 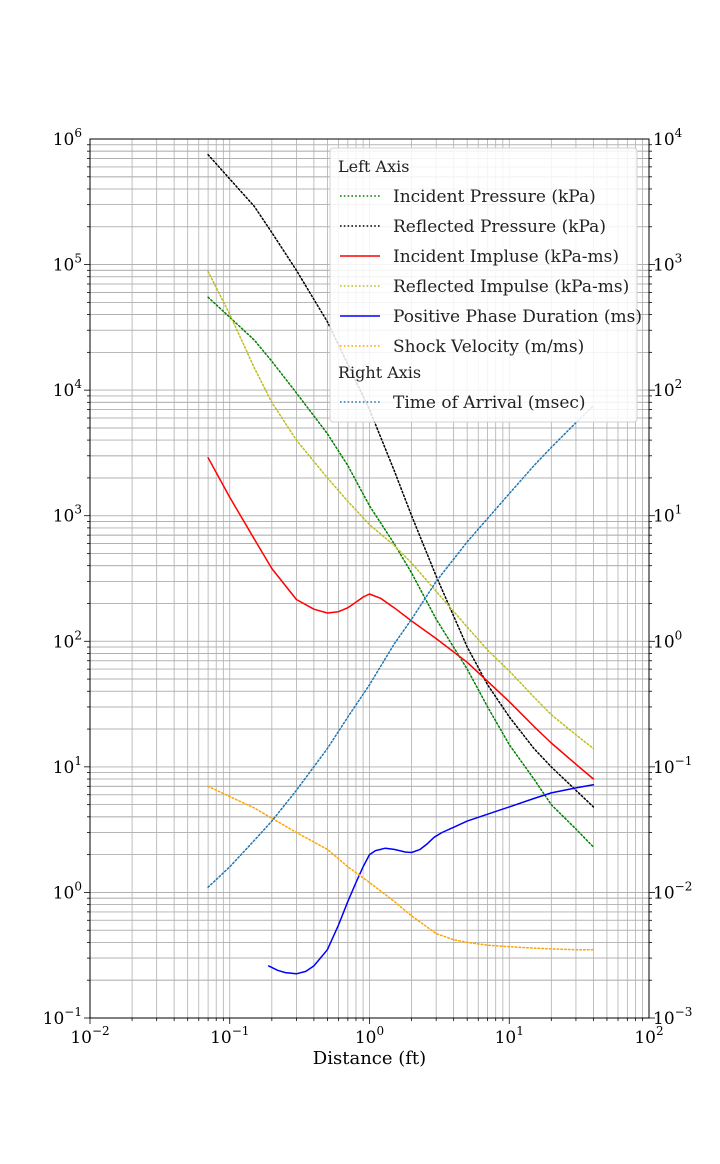 I want to click on y-left-tick-label: 10⁻¹, so click(x=62, y=1017).